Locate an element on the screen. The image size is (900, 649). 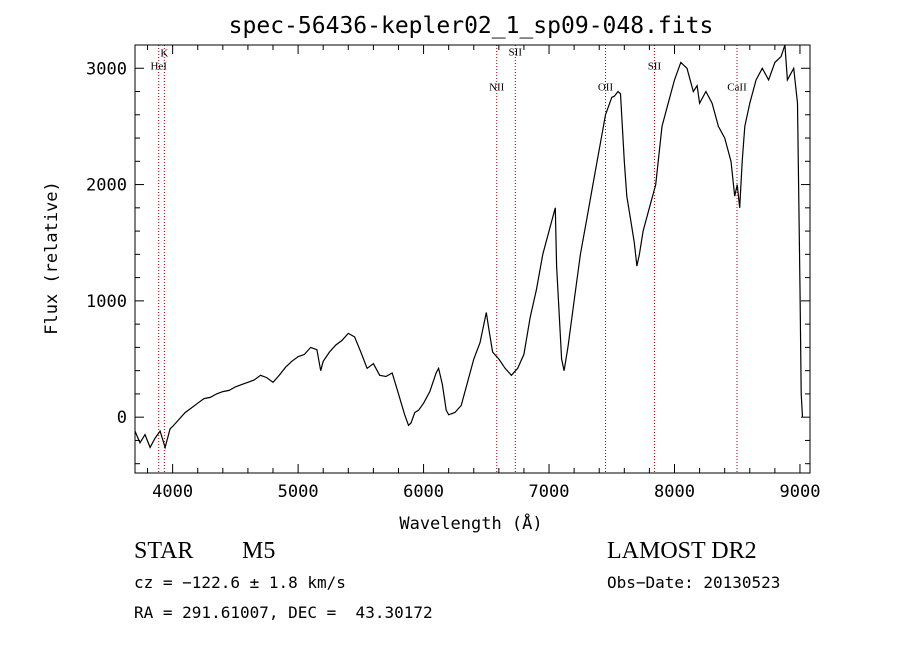
x-tick-label: 7000 is located at coordinates (549, 492).